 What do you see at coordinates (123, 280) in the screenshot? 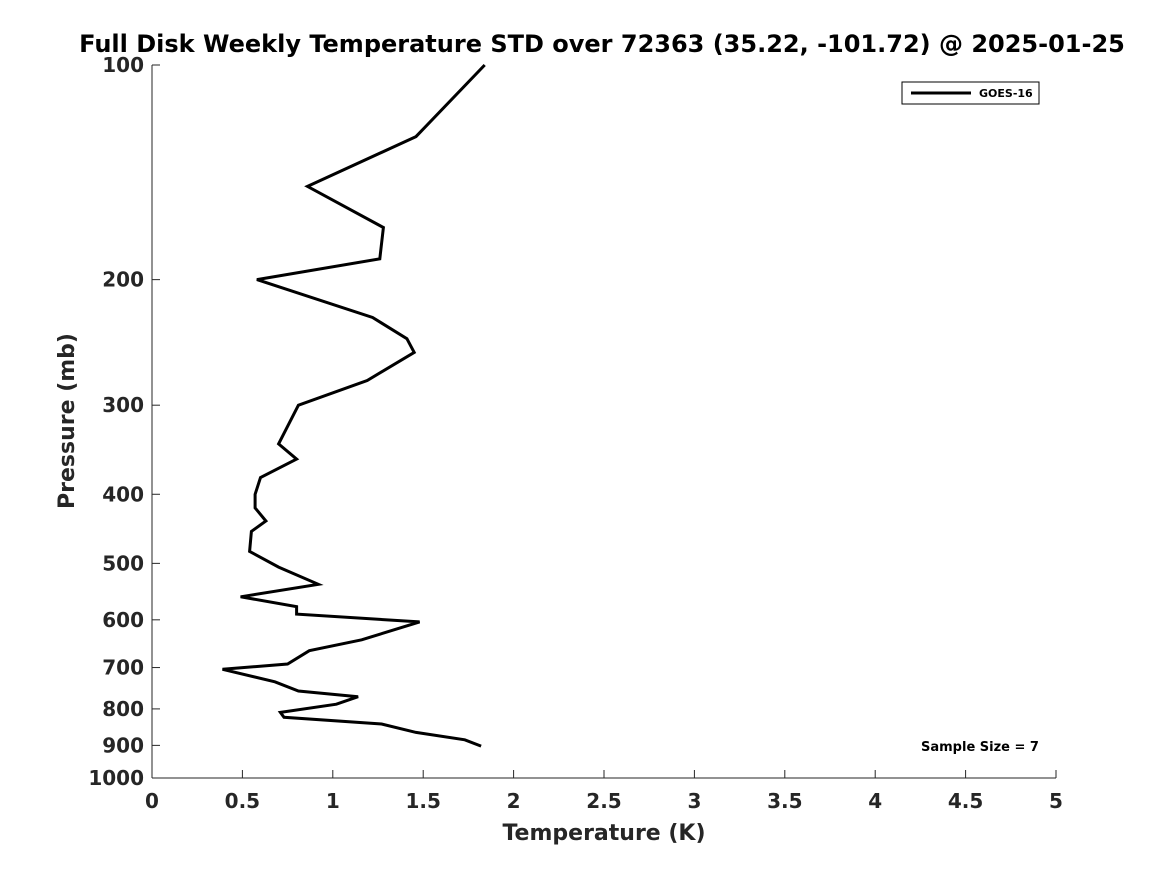
I see `y-tick-label: 200` at bounding box center [123, 280].